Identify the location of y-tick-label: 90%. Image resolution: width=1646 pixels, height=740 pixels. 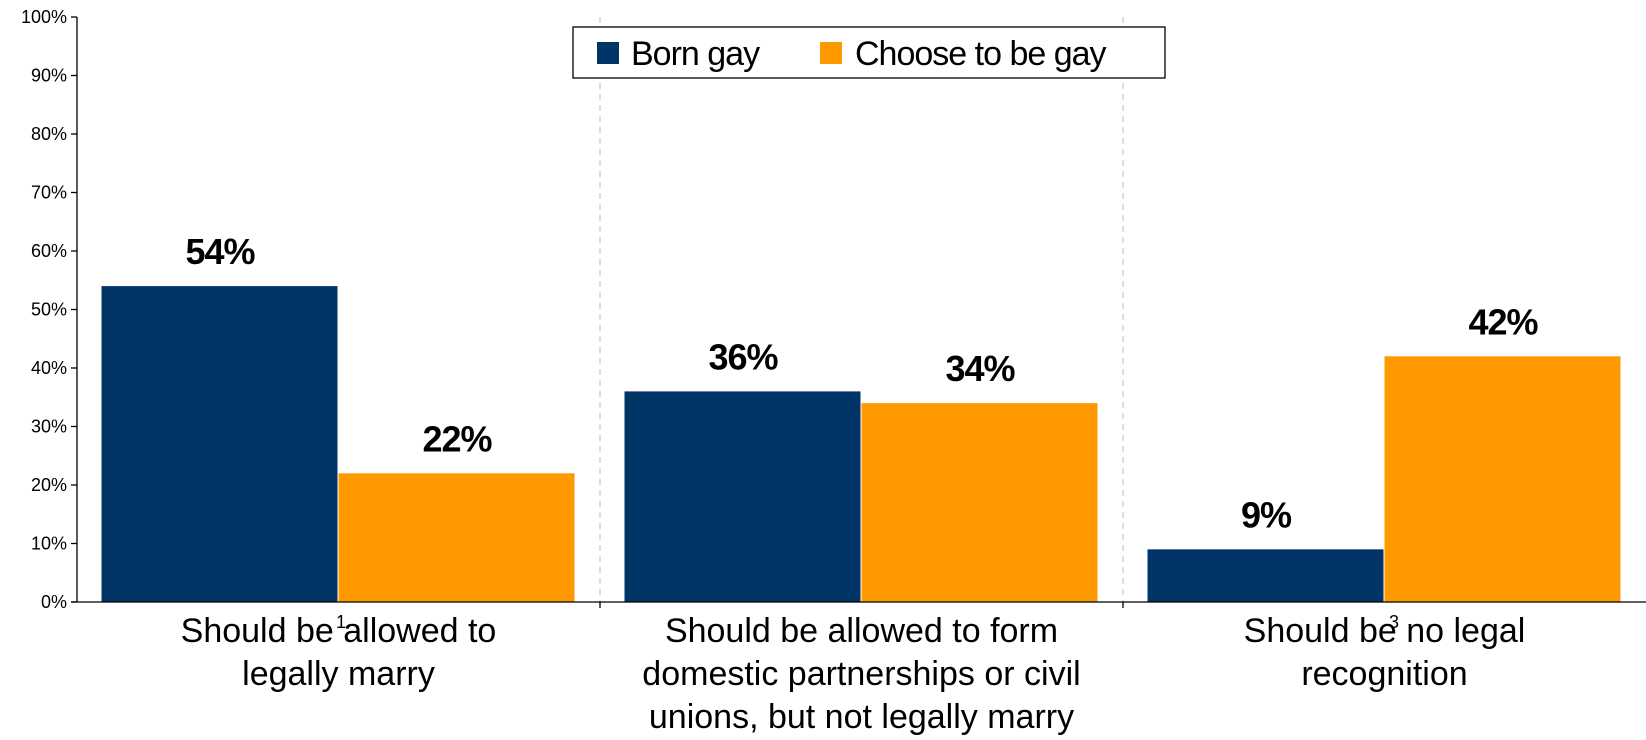
(49, 76).